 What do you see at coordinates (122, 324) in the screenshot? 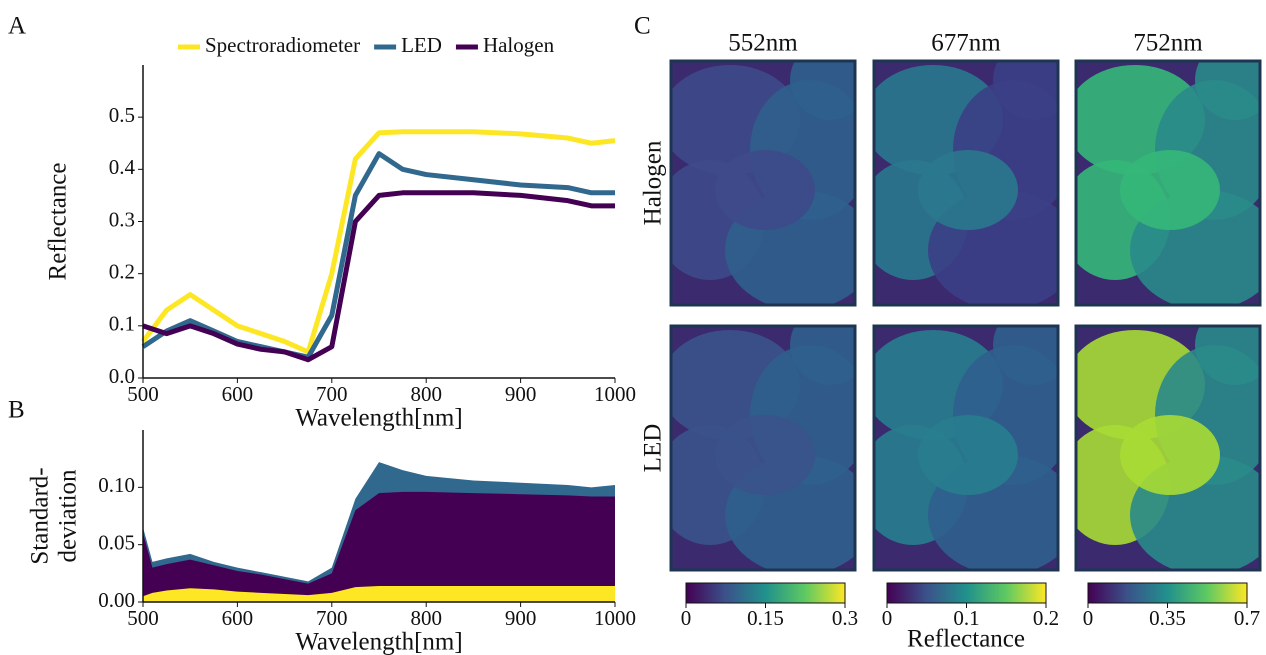
I see `y-tick-label: 0.1` at bounding box center [122, 324].